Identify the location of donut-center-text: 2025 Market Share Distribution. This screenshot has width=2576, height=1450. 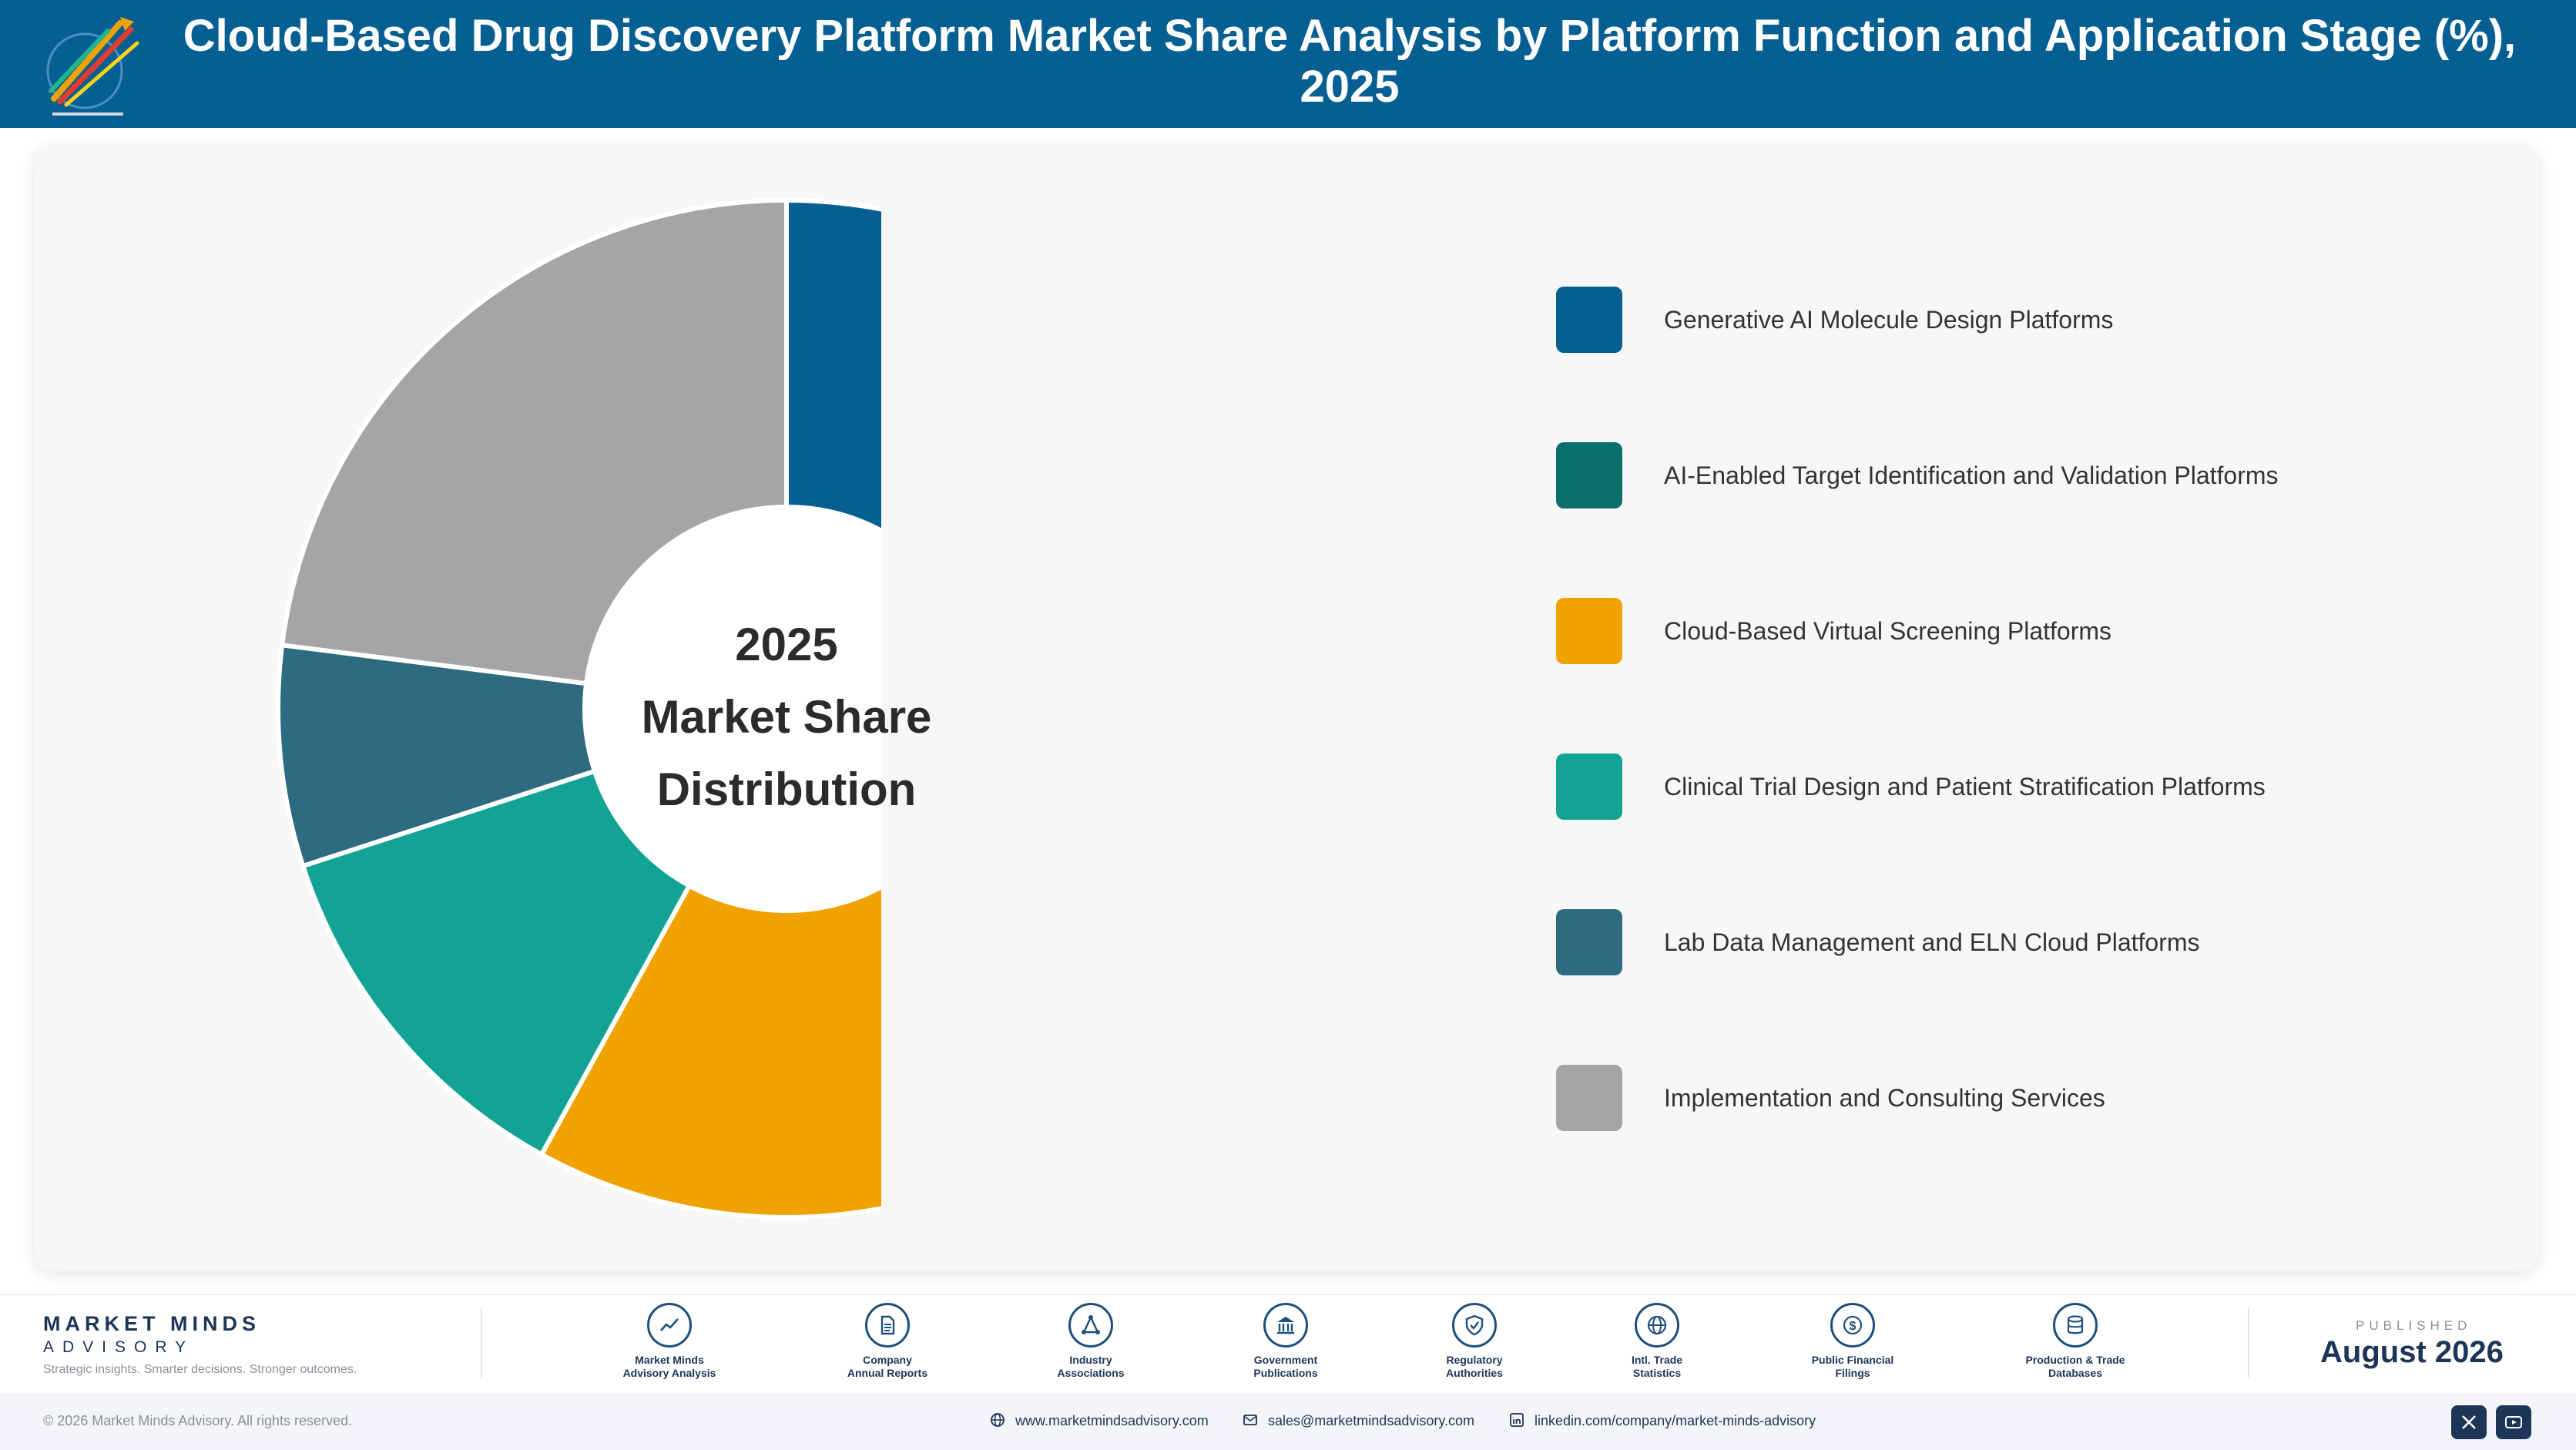
(786, 717).